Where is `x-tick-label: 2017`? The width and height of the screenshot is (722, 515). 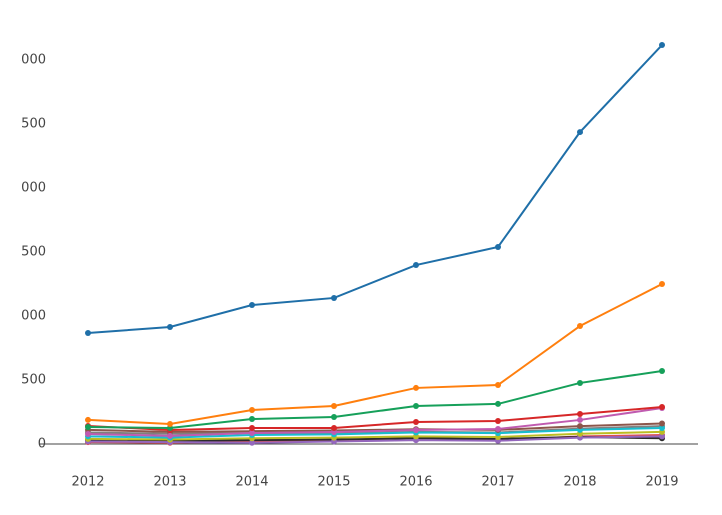 x-tick-label: 2017 is located at coordinates (497, 482).